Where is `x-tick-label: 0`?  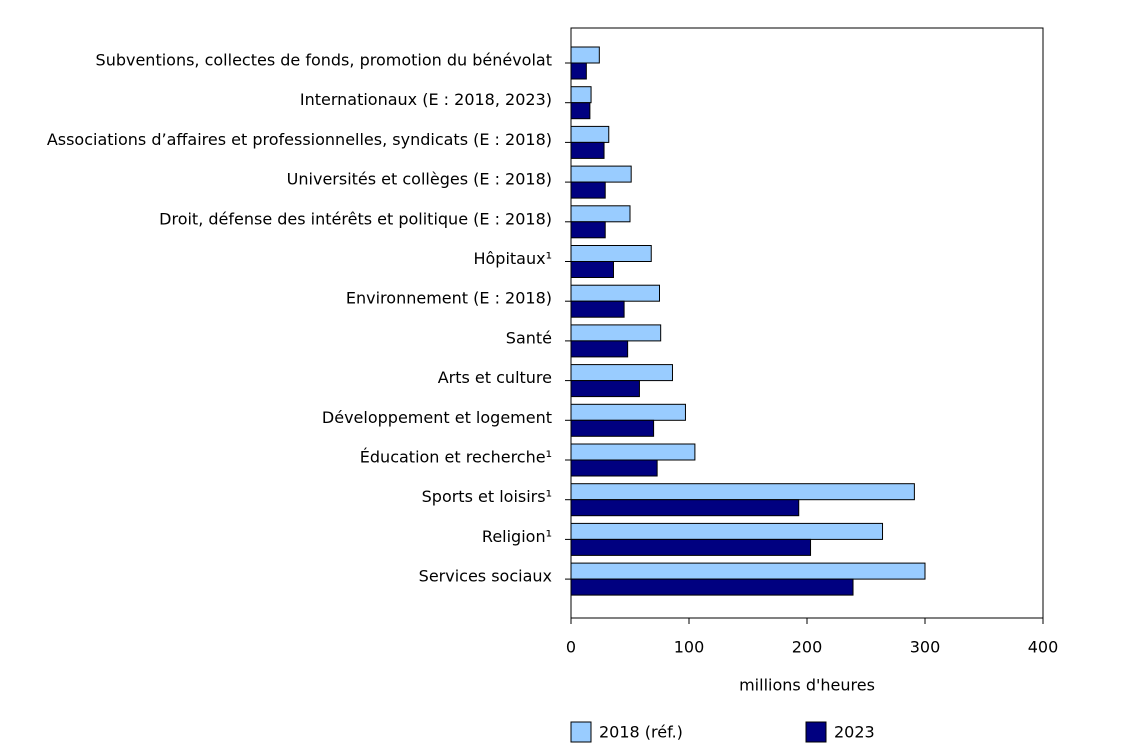
x-tick-label: 0 is located at coordinates (571, 647).